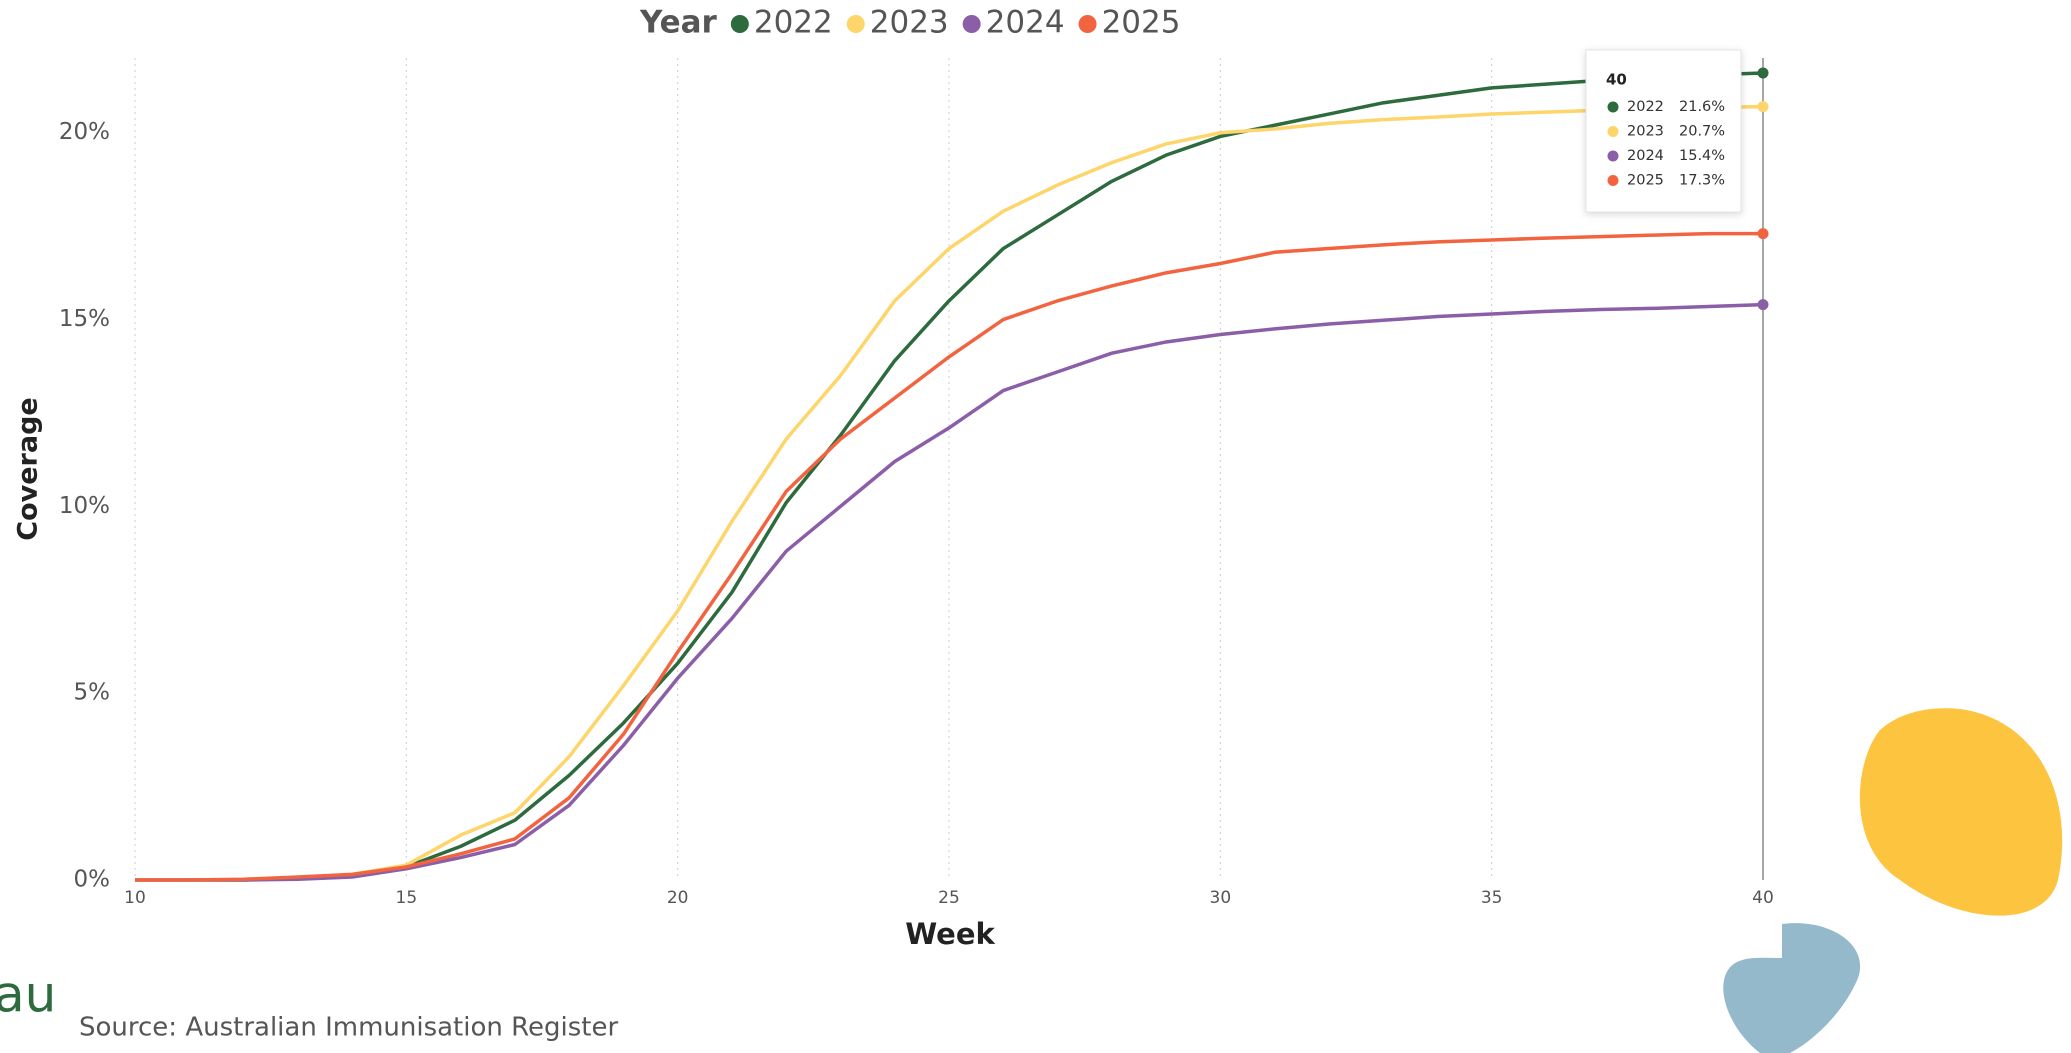 Image resolution: width=2071 pixels, height=1053 pixels. What do you see at coordinates (678, 898) in the screenshot?
I see `x-tick-label: 20` at bounding box center [678, 898].